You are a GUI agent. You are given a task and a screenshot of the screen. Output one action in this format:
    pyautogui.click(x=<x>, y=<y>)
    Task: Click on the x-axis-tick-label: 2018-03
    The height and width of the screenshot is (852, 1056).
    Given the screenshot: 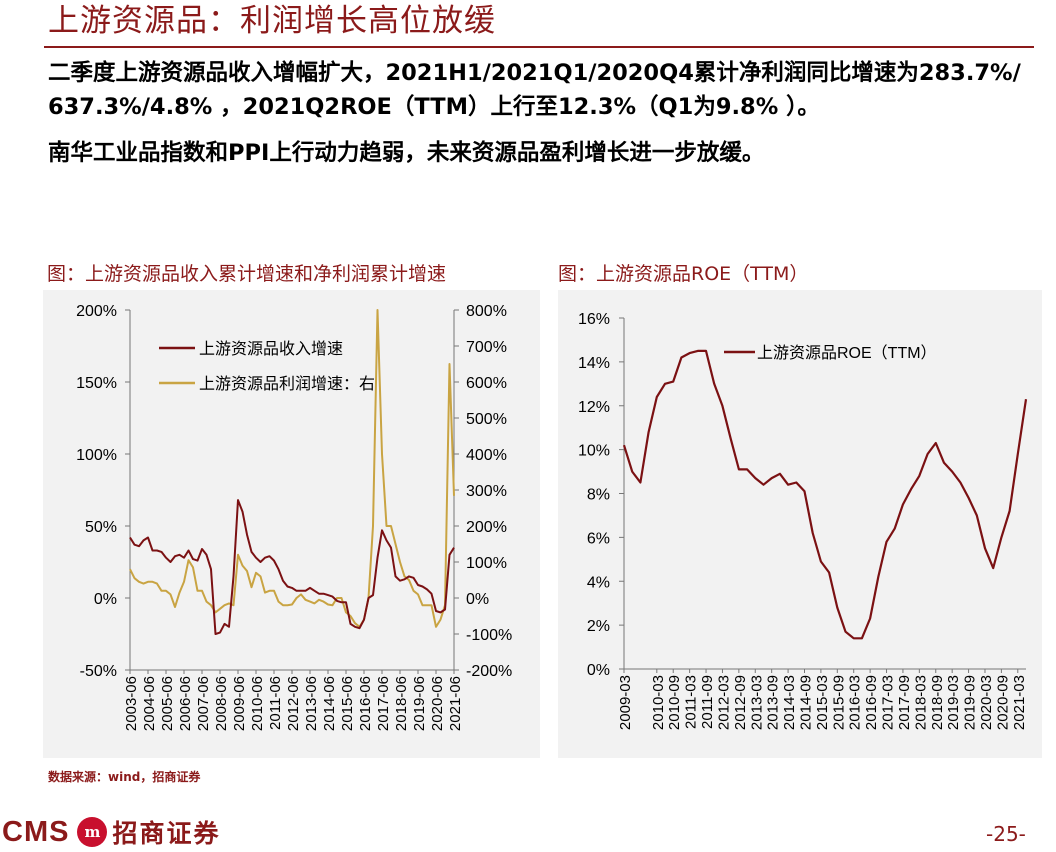 What is the action you would take?
    pyautogui.click(x=920, y=702)
    